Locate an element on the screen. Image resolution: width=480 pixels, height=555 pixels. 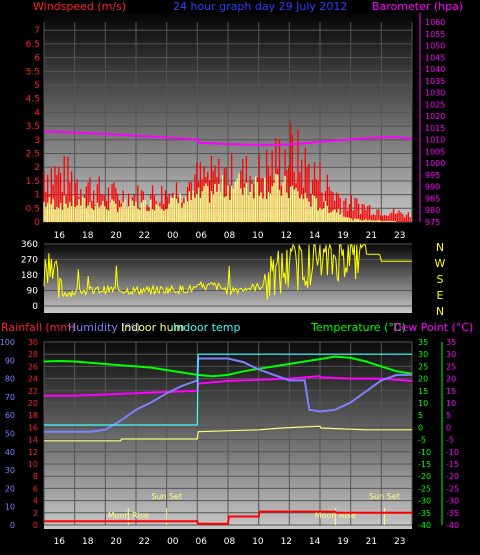
barometer-tick-label: 980 is located at coordinates (432, 210).